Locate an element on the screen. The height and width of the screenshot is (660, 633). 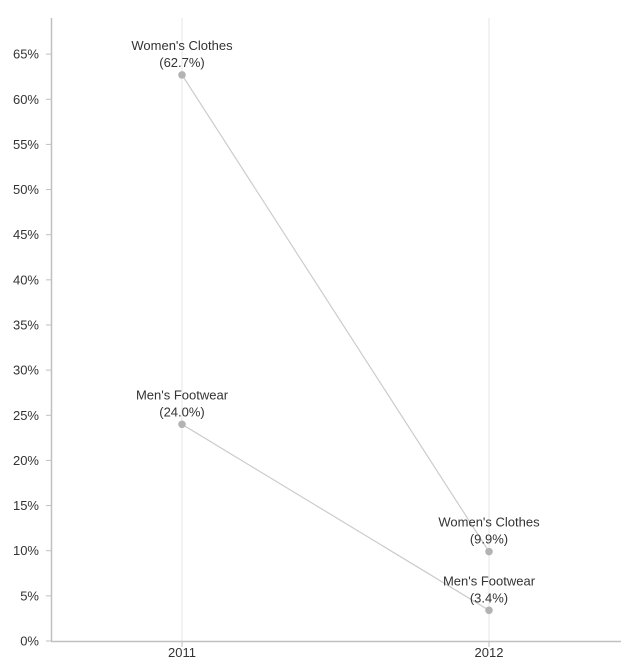
data-label-name-women-s-clothes-2012: Women's Clothes is located at coordinates (489, 522).